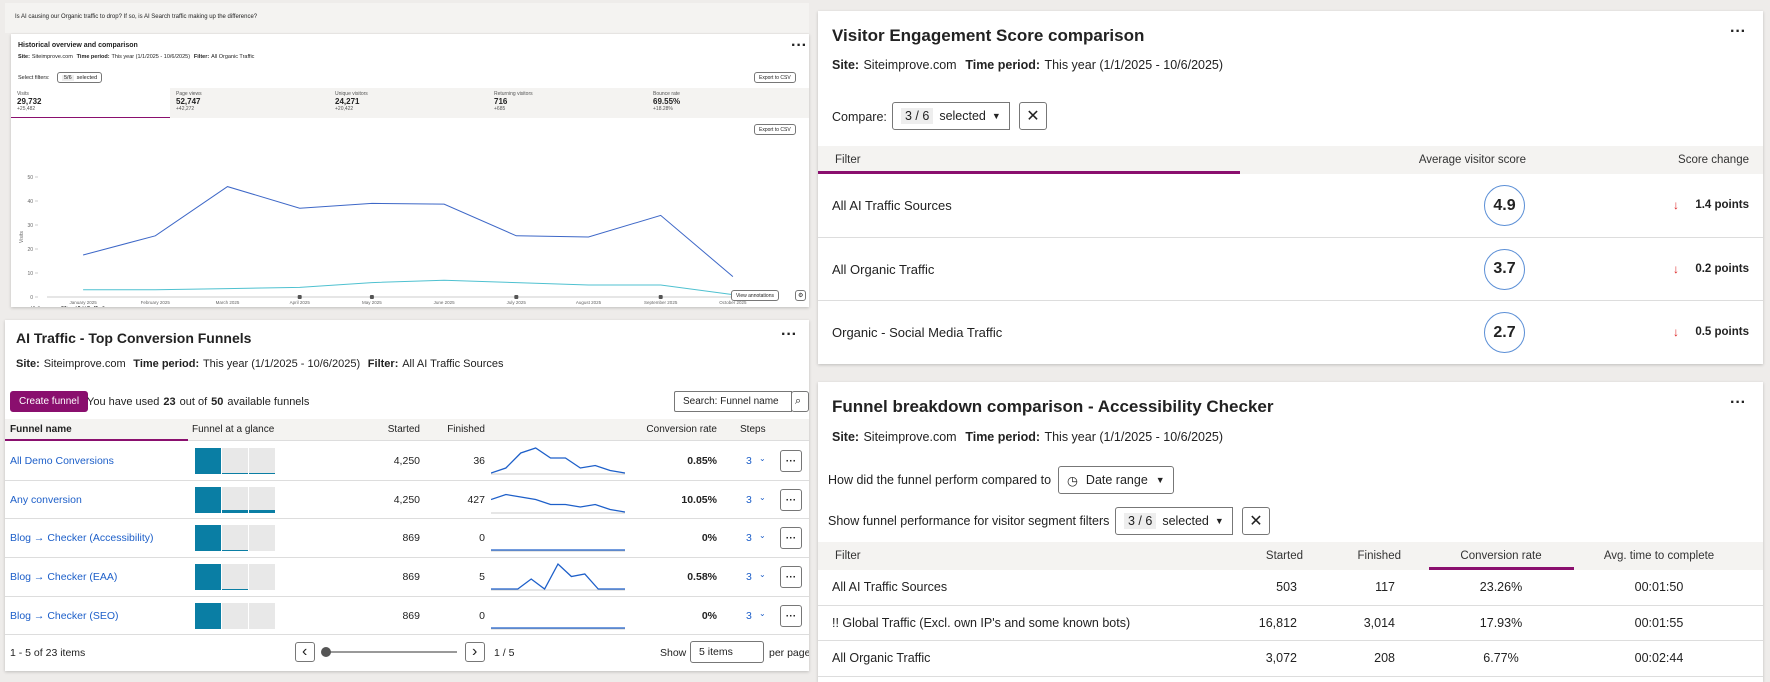 Image resolution: width=1770 pixels, height=682 pixels. What do you see at coordinates (1501, 568) in the screenshot?
I see `sort-indicator` at bounding box center [1501, 568].